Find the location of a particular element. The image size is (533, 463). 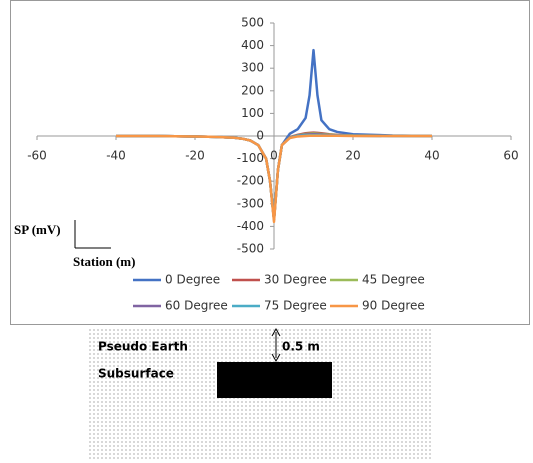

y-tick-label: -400 is located at coordinates (250, 226).